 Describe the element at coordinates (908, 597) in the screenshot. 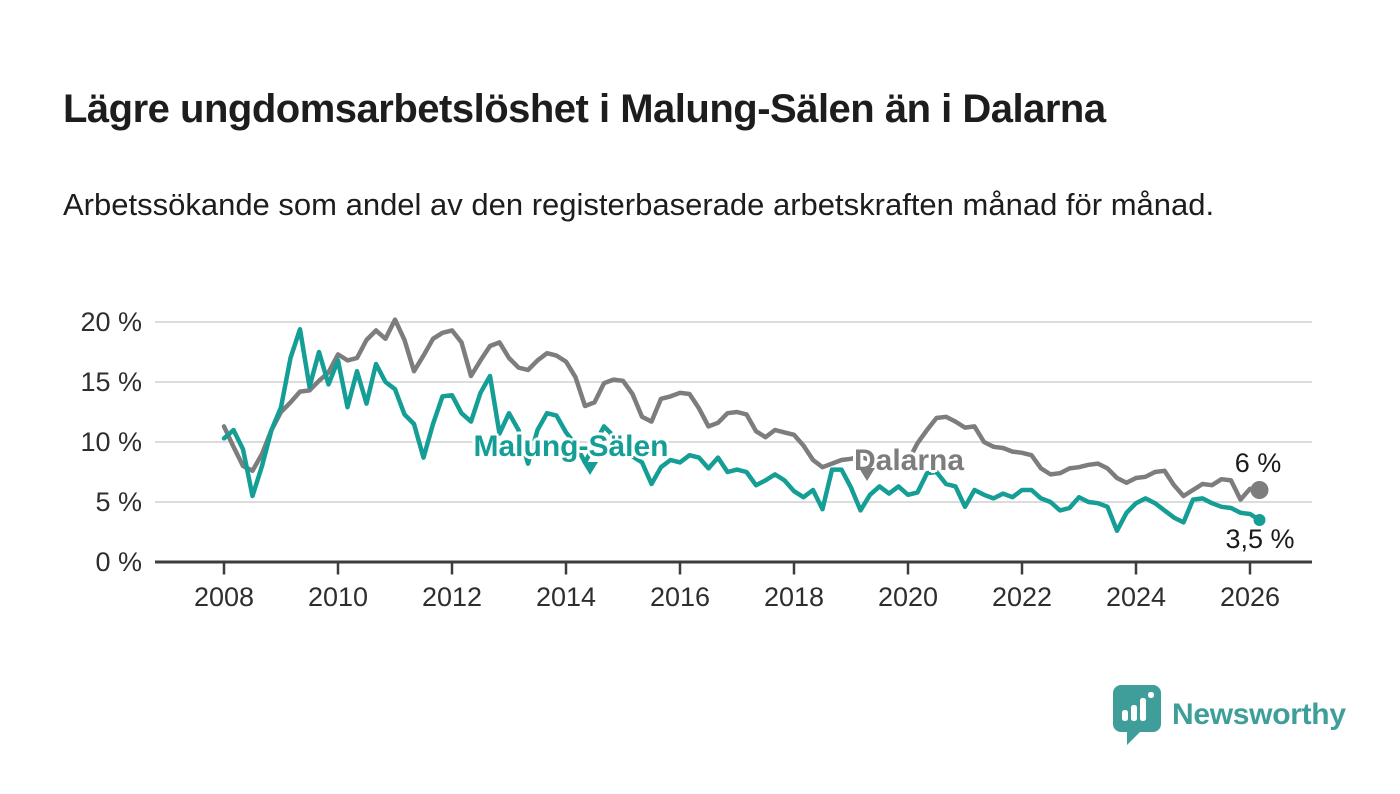

I see `x-tick-label: 2020` at that location.